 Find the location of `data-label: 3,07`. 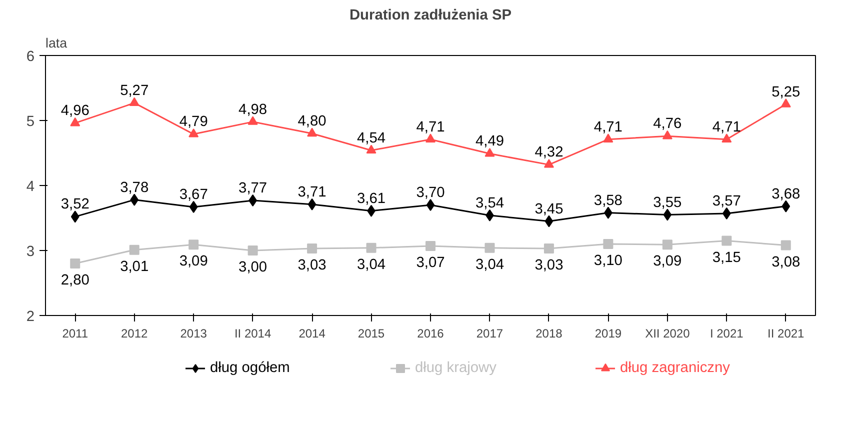

data-label: 3,07 is located at coordinates (430, 262).